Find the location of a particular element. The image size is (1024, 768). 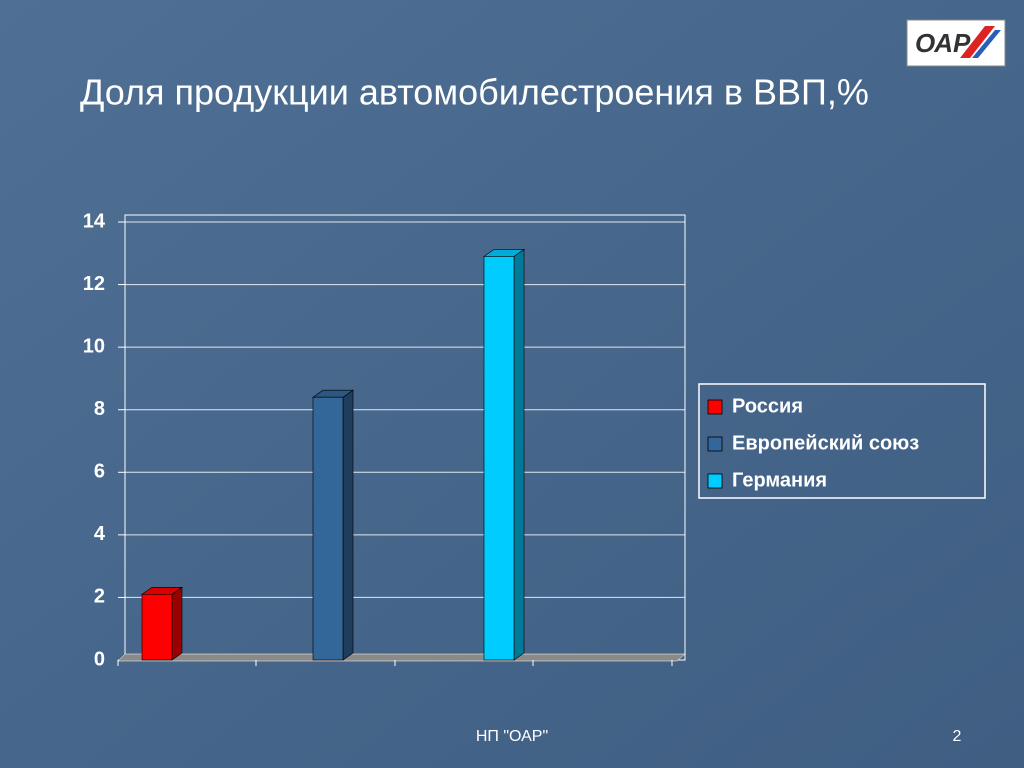

logo: ОАР is located at coordinates (956, 43).